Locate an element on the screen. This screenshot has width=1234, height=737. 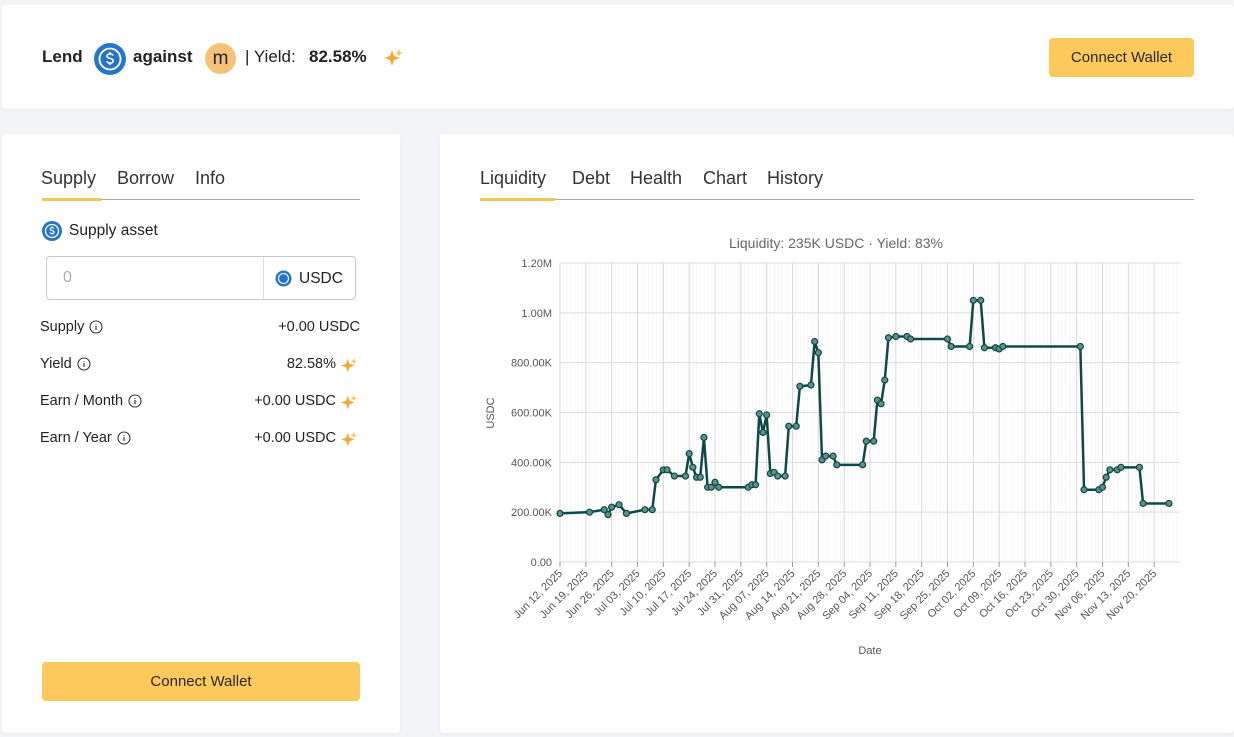
tab: Liquidity is located at coordinates (513, 178).